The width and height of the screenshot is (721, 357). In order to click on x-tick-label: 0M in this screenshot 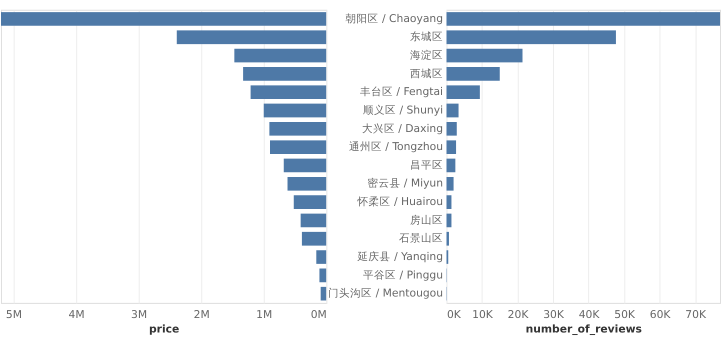, I will do `click(318, 314)`.